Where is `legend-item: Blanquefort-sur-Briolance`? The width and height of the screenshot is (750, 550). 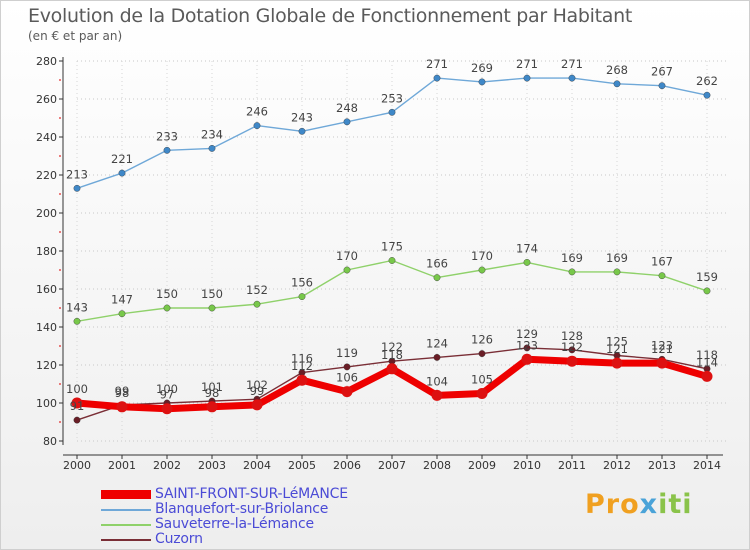
legend-item: Blanquefort-sur-Briolance is located at coordinates (311, 509).